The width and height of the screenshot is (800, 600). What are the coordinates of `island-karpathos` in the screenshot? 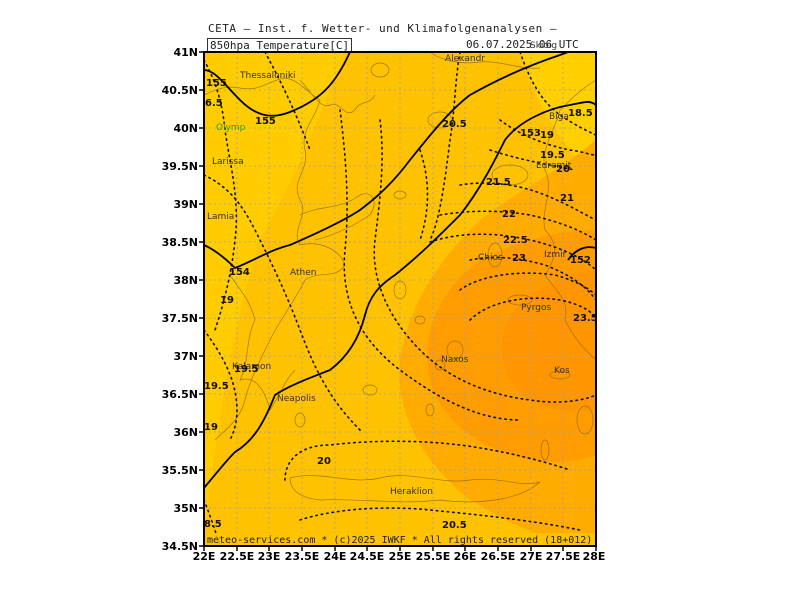 It's located at (545, 450).